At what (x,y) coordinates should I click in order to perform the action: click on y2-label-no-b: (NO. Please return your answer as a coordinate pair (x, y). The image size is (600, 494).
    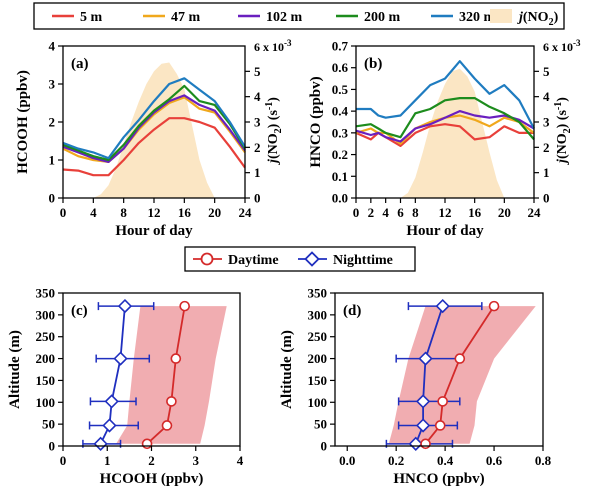
    Looking at the image, I should click on (562, 146).